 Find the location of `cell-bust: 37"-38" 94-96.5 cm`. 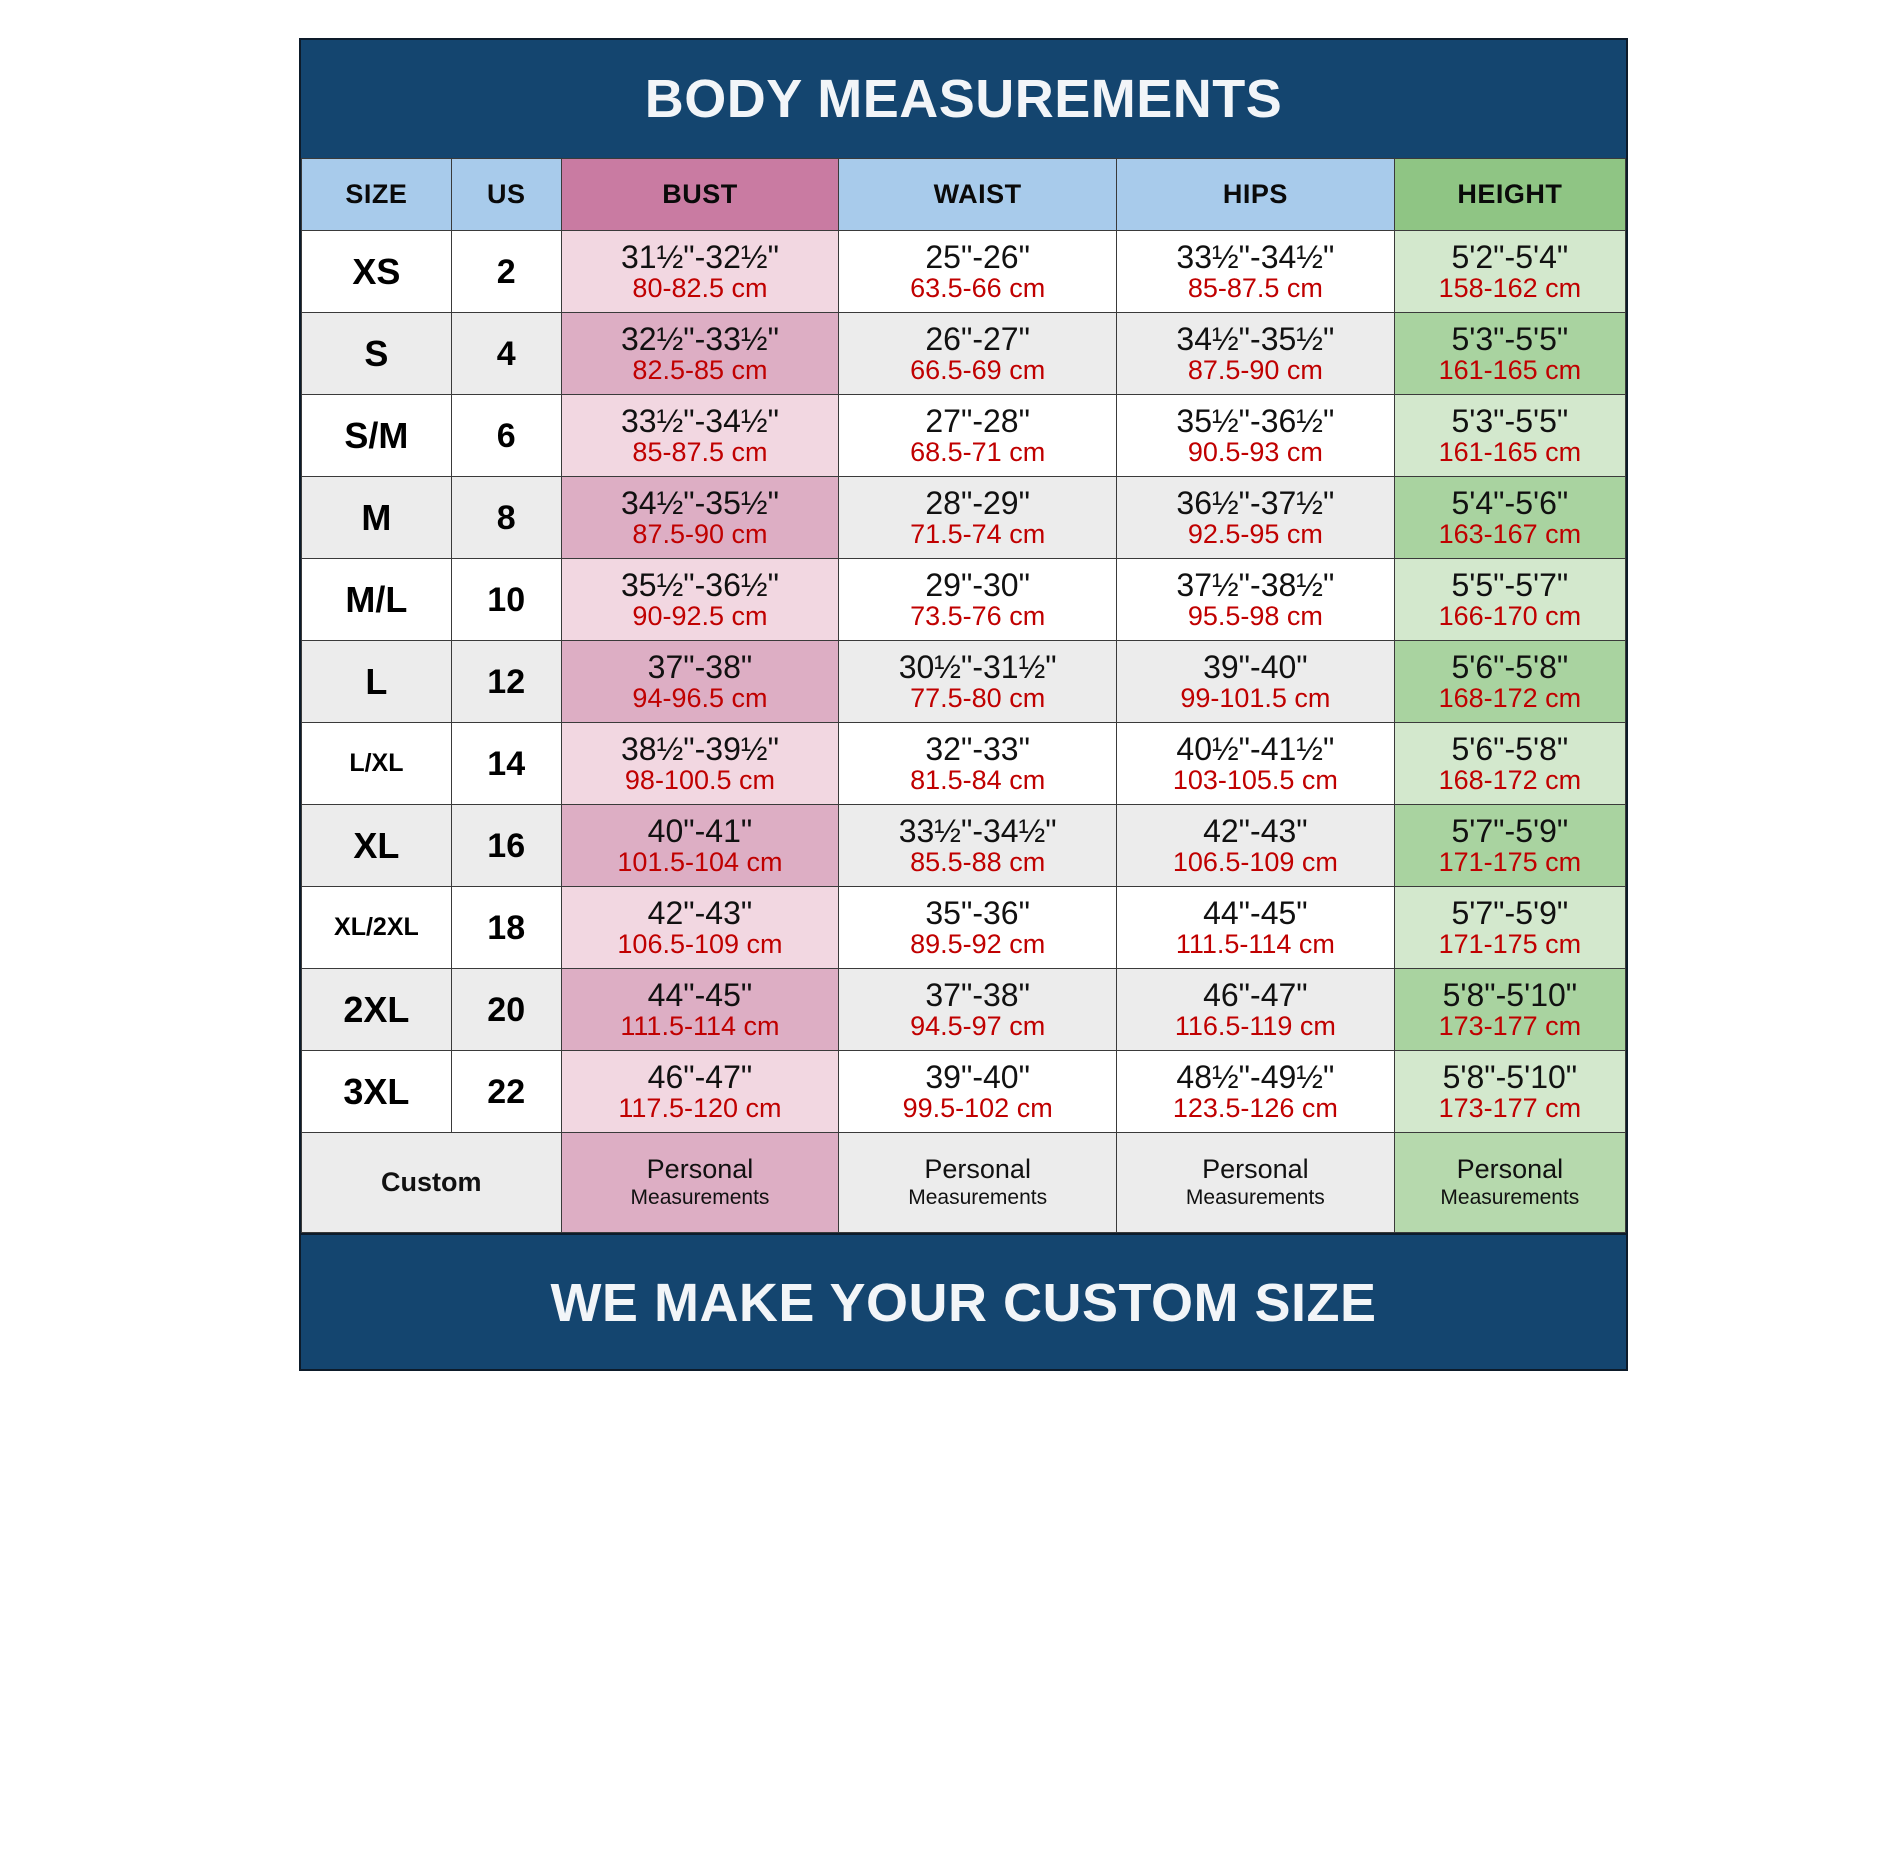

cell-bust: 37"-38" 94-96.5 cm is located at coordinates (700, 681).